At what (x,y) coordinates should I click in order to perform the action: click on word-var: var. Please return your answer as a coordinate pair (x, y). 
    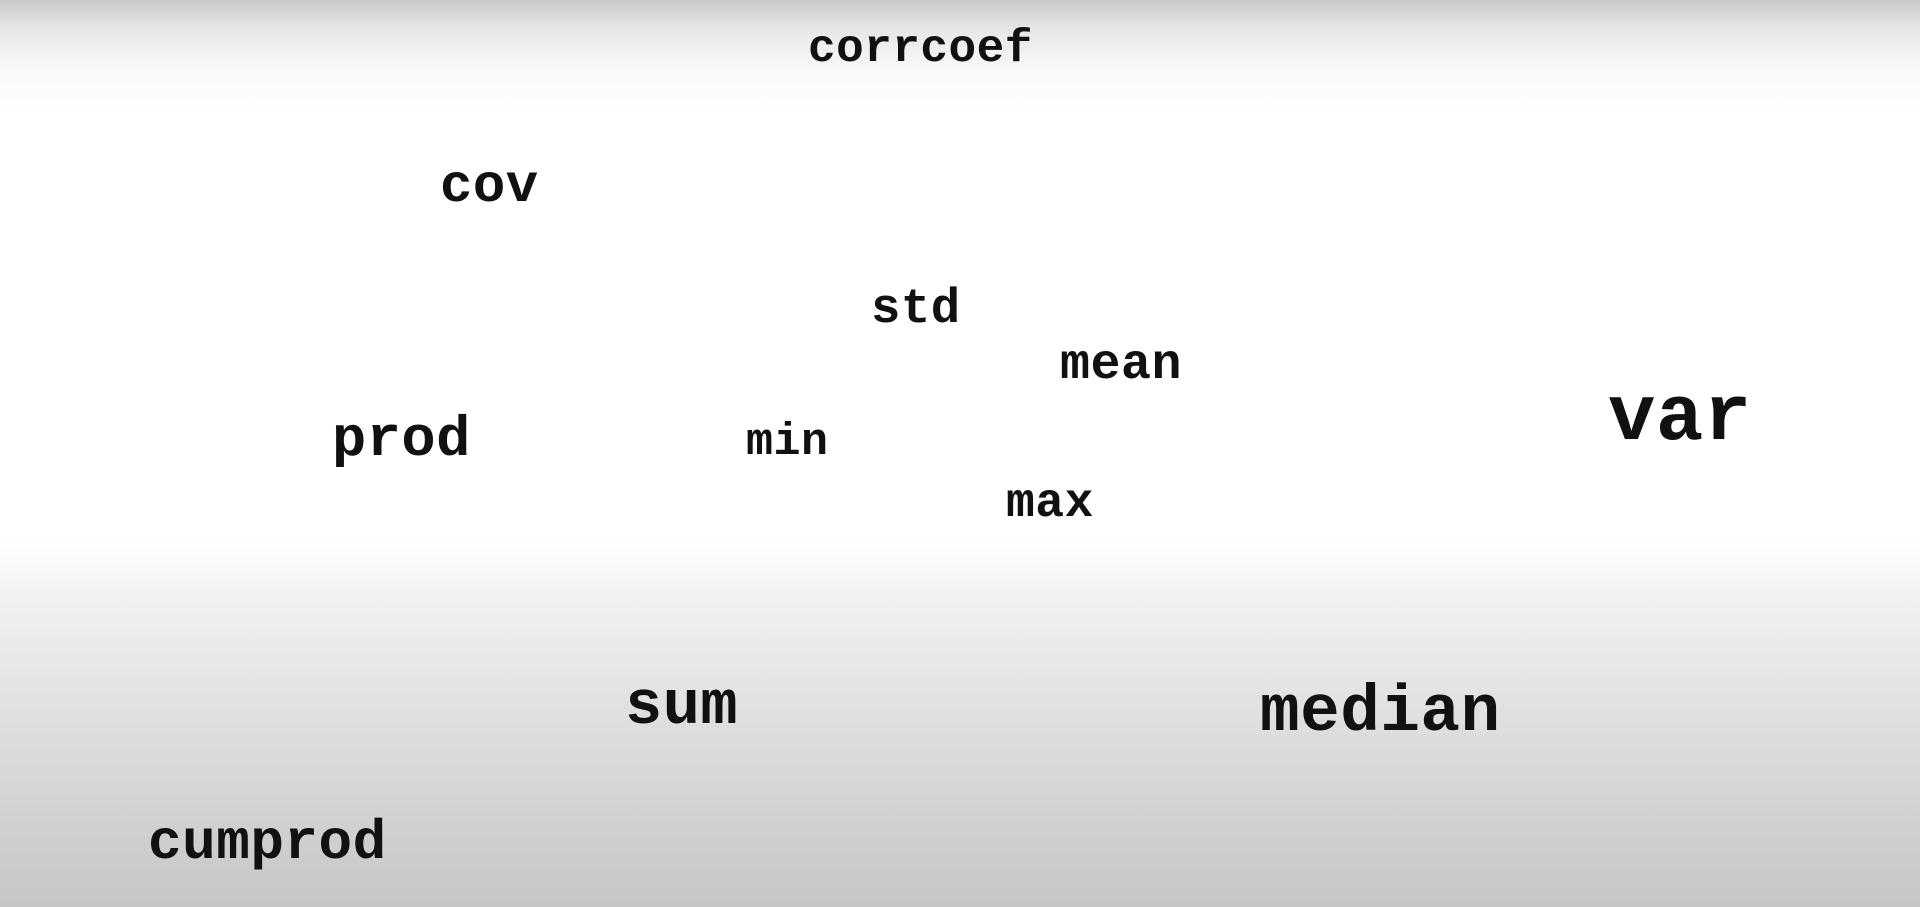
    Looking at the image, I should click on (1680, 418).